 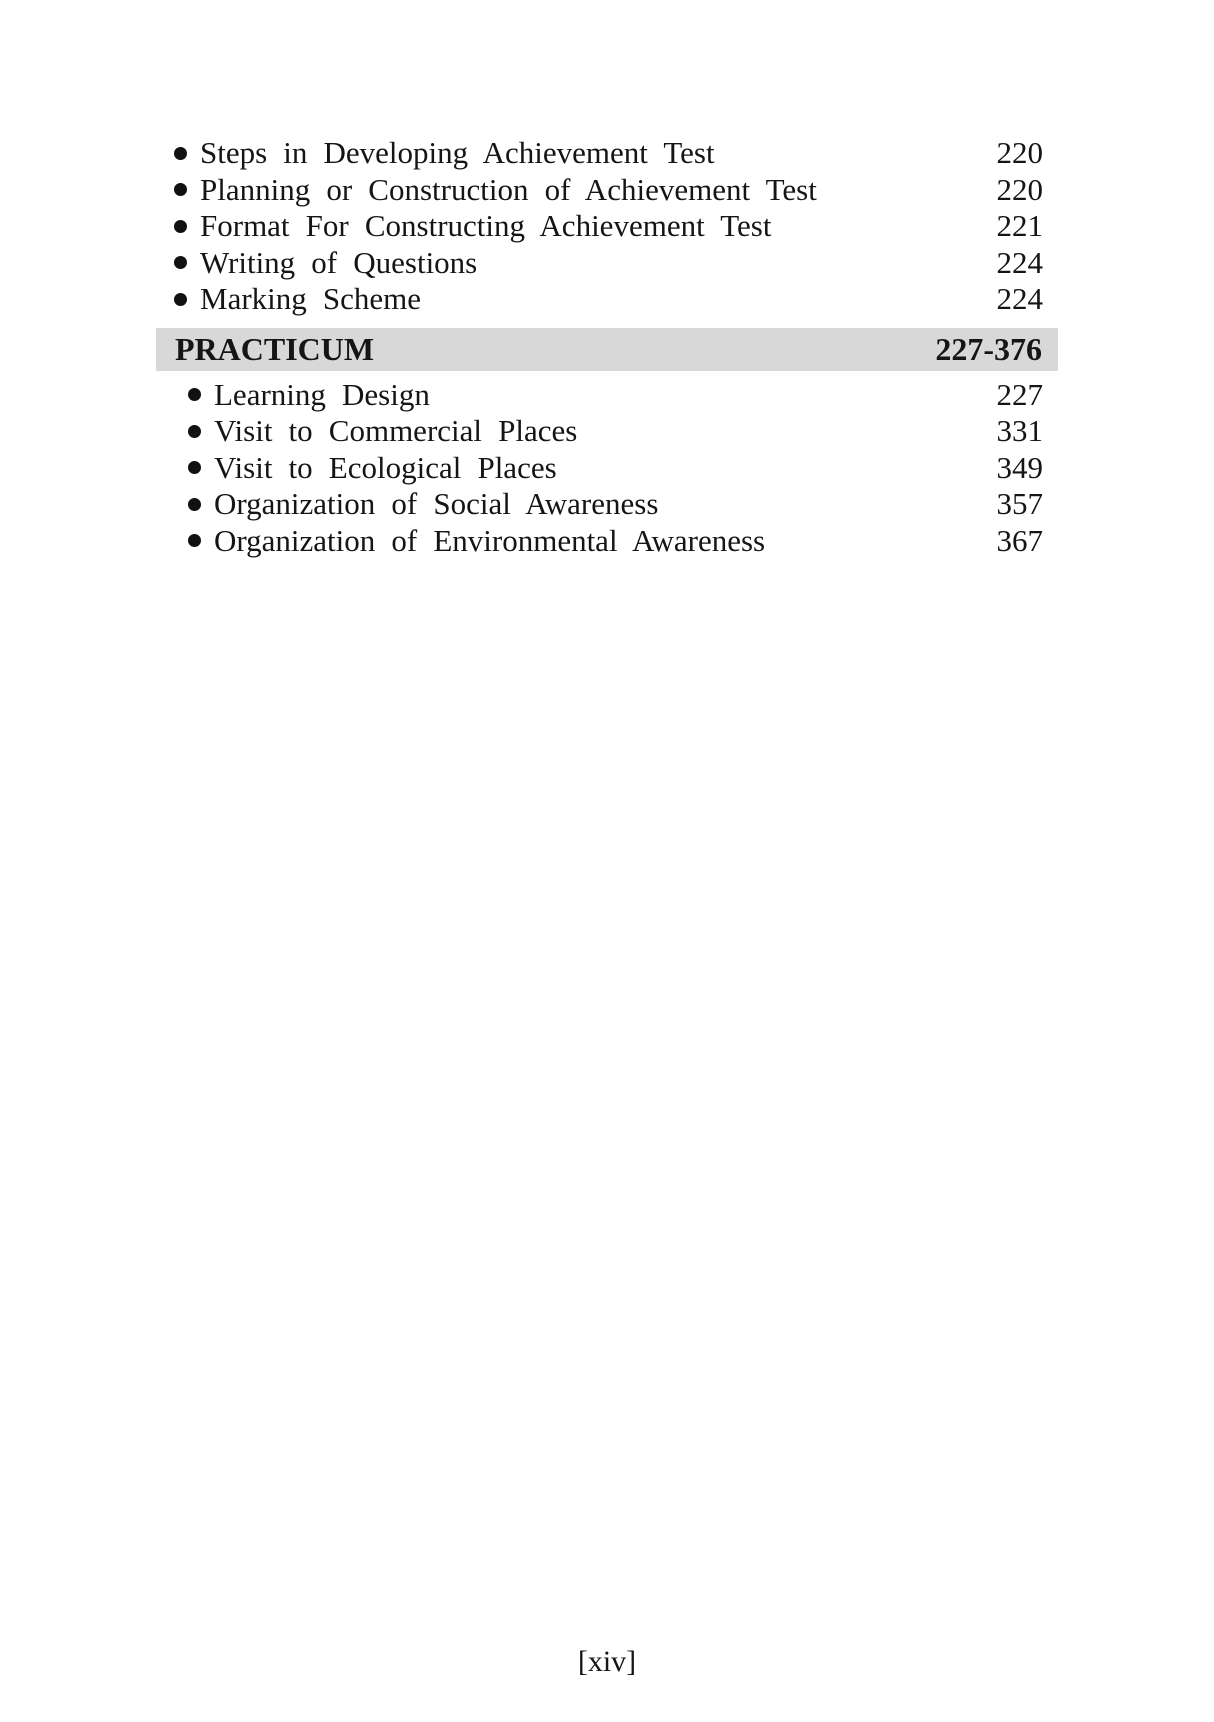 I want to click on toc-entry-label: Marking Scheme, so click(x=311, y=298).